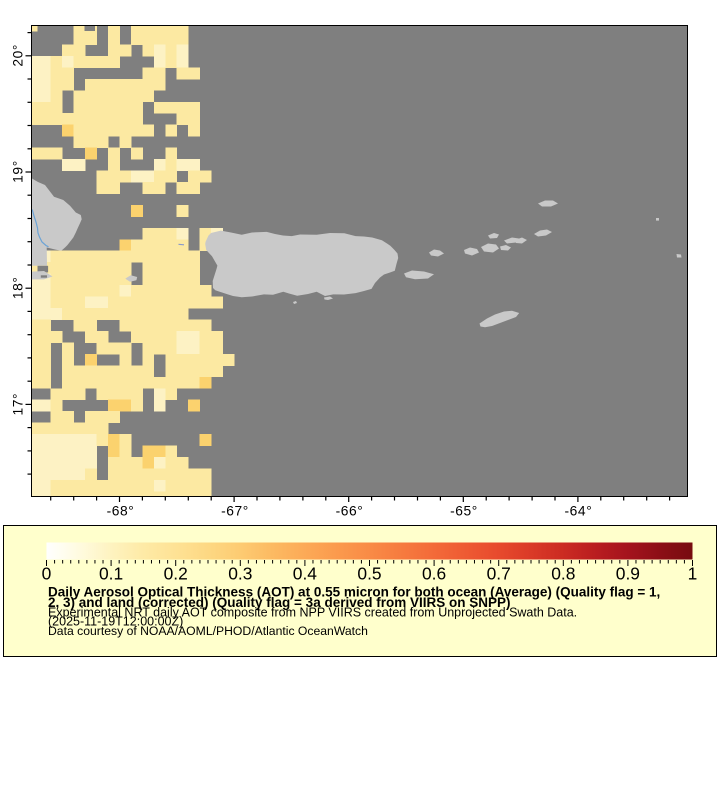 The height and width of the screenshot is (800, 720). I want to click on svg-text: 0.5, so click(369, 574).